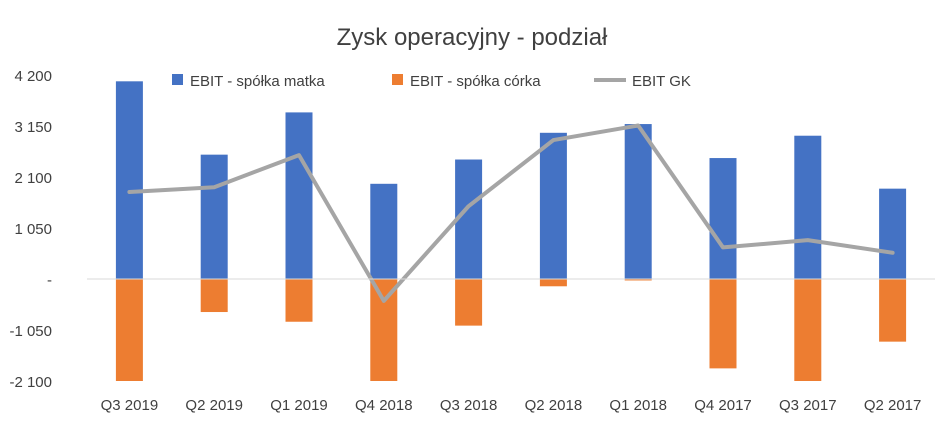 Image resolution: width=945 pixels, height=424 pixels. I want to click on x-tick-label: Q4 2018, so click(384, 405).